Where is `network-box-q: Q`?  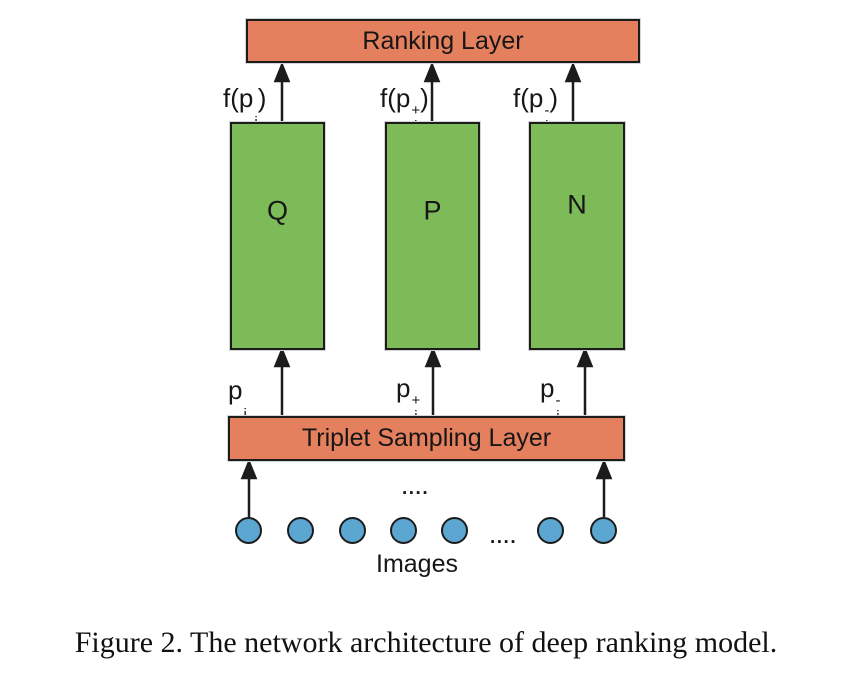 network-box-q: Q is located at coordinates (277, 236).